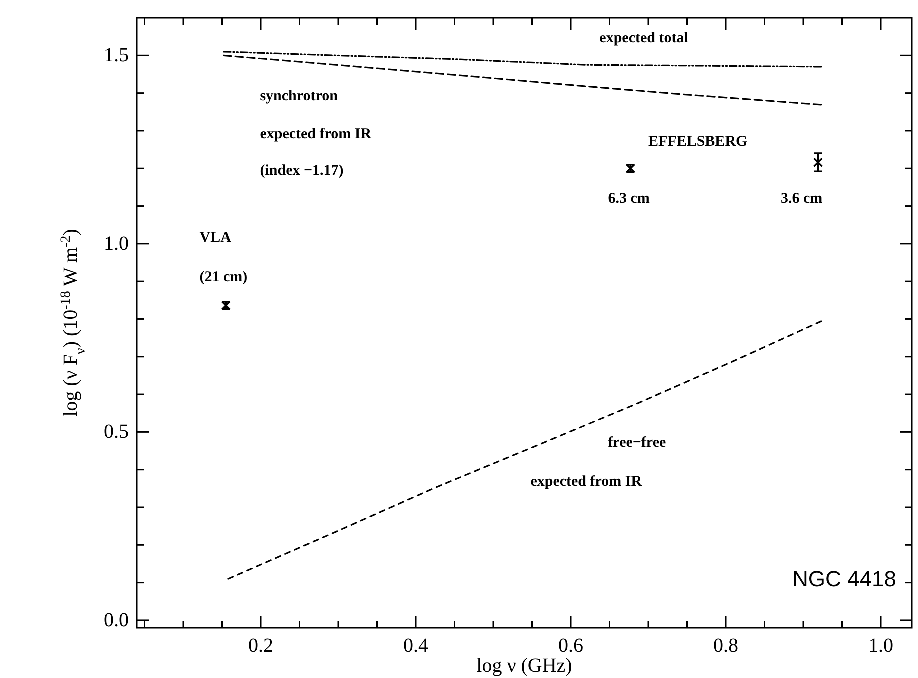  I want to click on x-axis-title: log ν (GHz), so click(524, 666).